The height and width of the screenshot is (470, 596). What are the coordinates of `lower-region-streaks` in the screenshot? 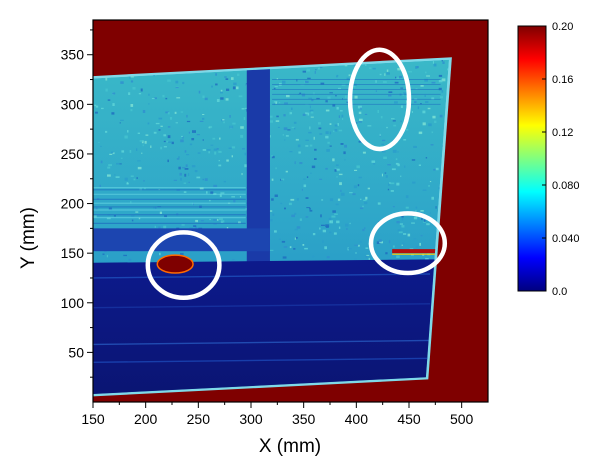 It's located at (262, 318).